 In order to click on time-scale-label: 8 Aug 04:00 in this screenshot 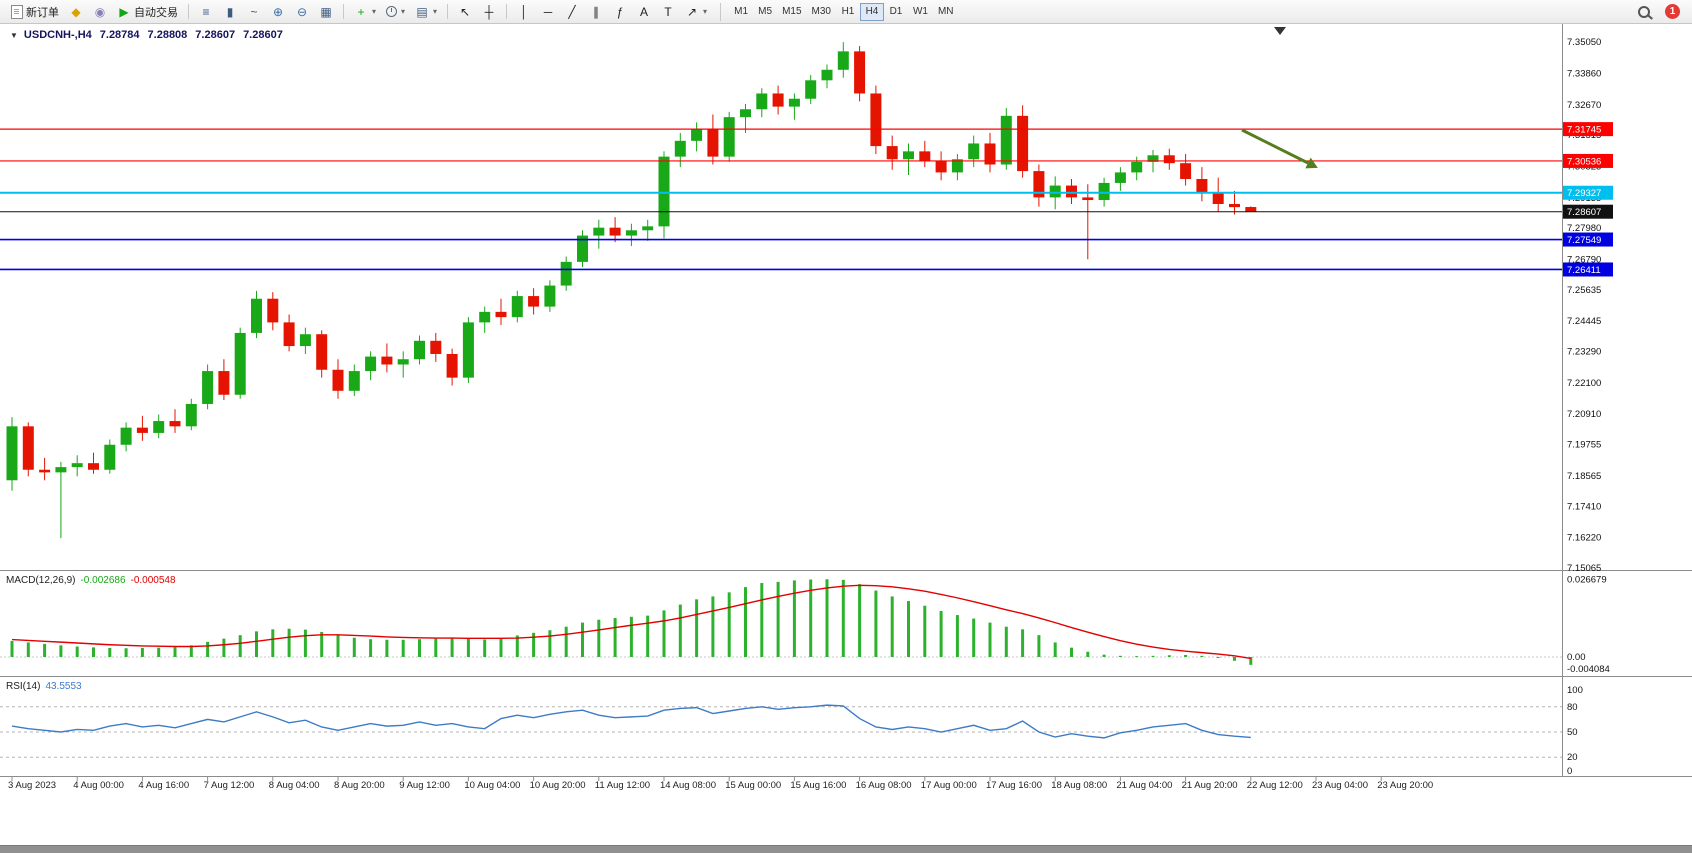, I will do `click(294, 785)`.